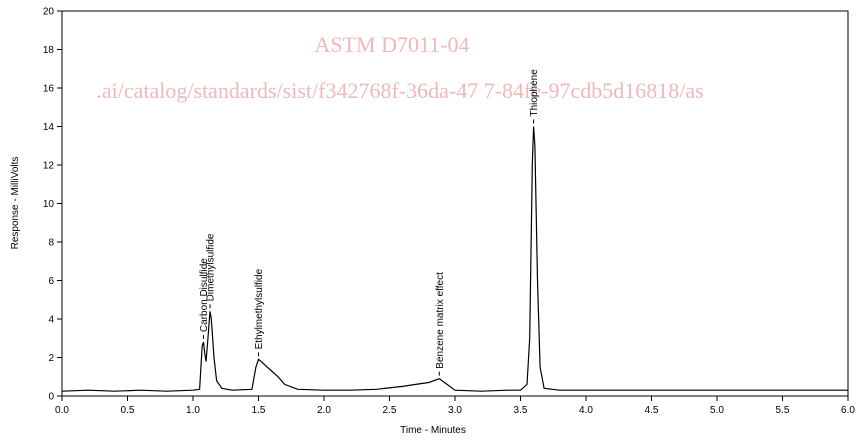 The width and height of the screenshot is (858, 448). I want to click on y-tick-label: 0, so click(51, 397).